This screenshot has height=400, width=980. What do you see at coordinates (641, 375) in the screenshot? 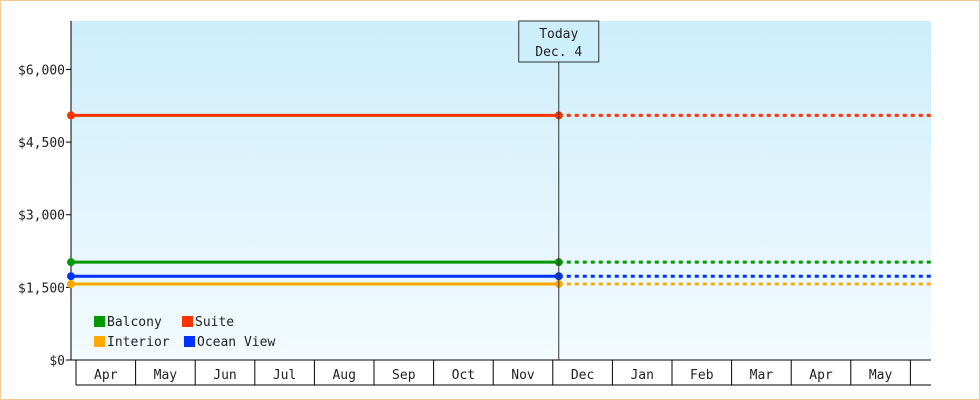
I see `x-tick-label: Jan` at bounding box center [641, 375].